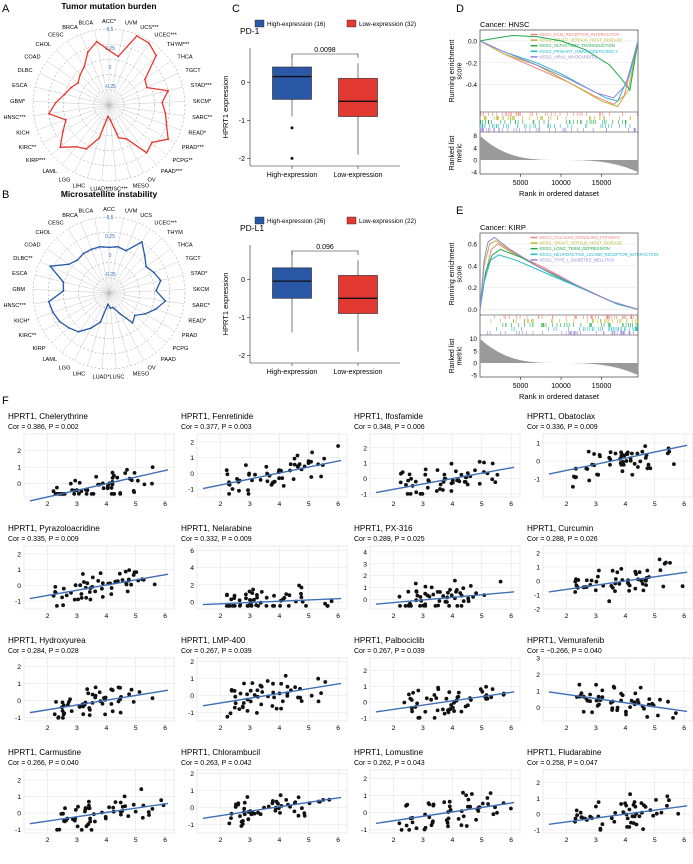 The image size is (693, 864). What do you see at coordinates (48, 416) in the screenshot?
I see `scatter-title: HPRT1, Chelerythrine` at bounding box center [48, 416].